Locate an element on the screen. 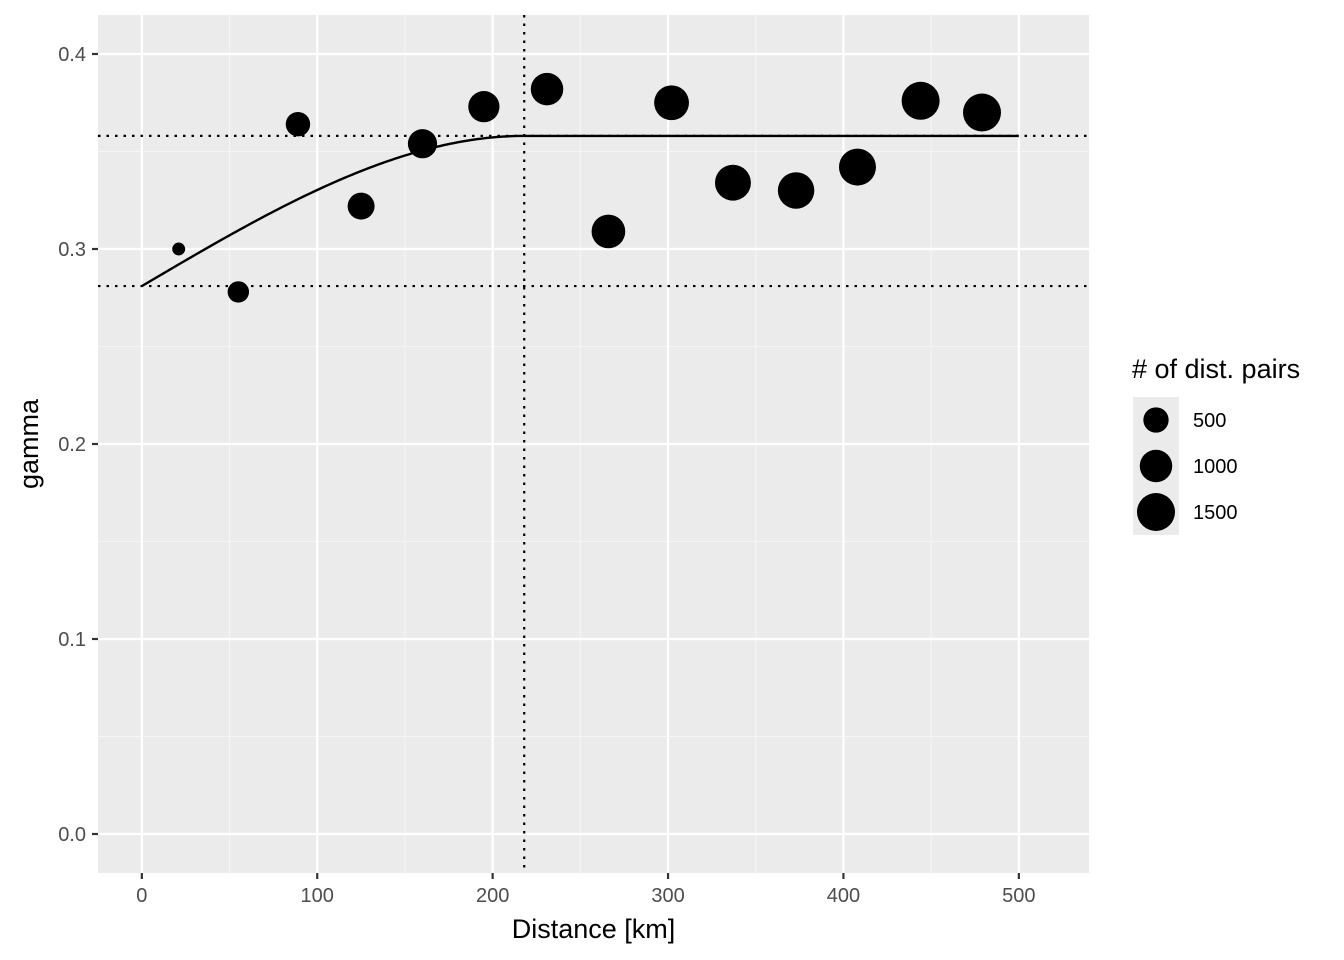 The width and height of the screenshot is (1344, 960). model-line-group is located at coordinates (580, 211).